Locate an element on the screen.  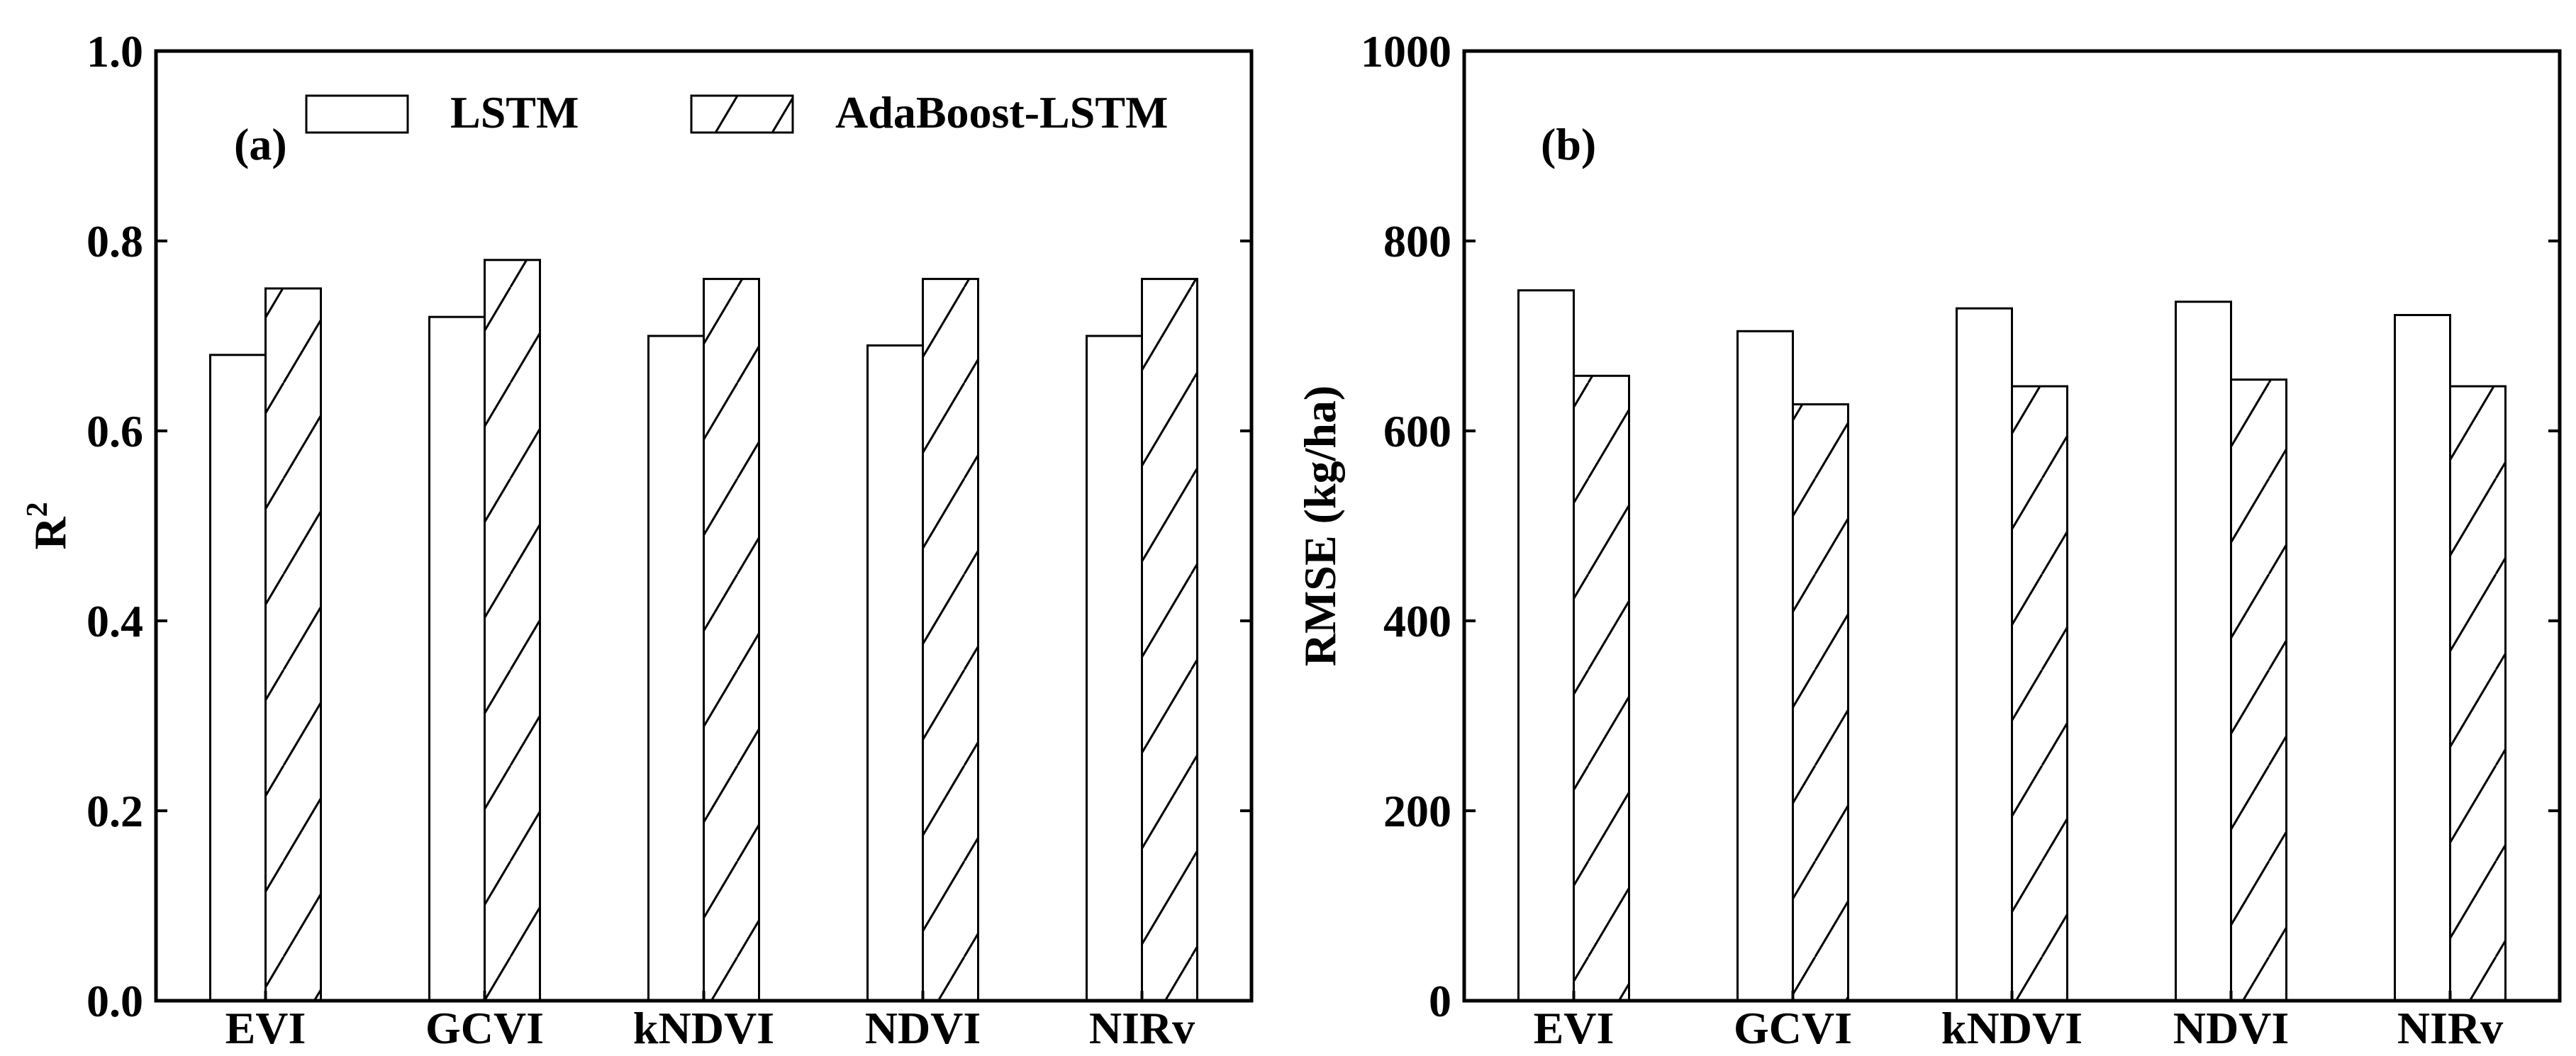
y-tick-label: 0.6 is located at coordinates (115, 431).